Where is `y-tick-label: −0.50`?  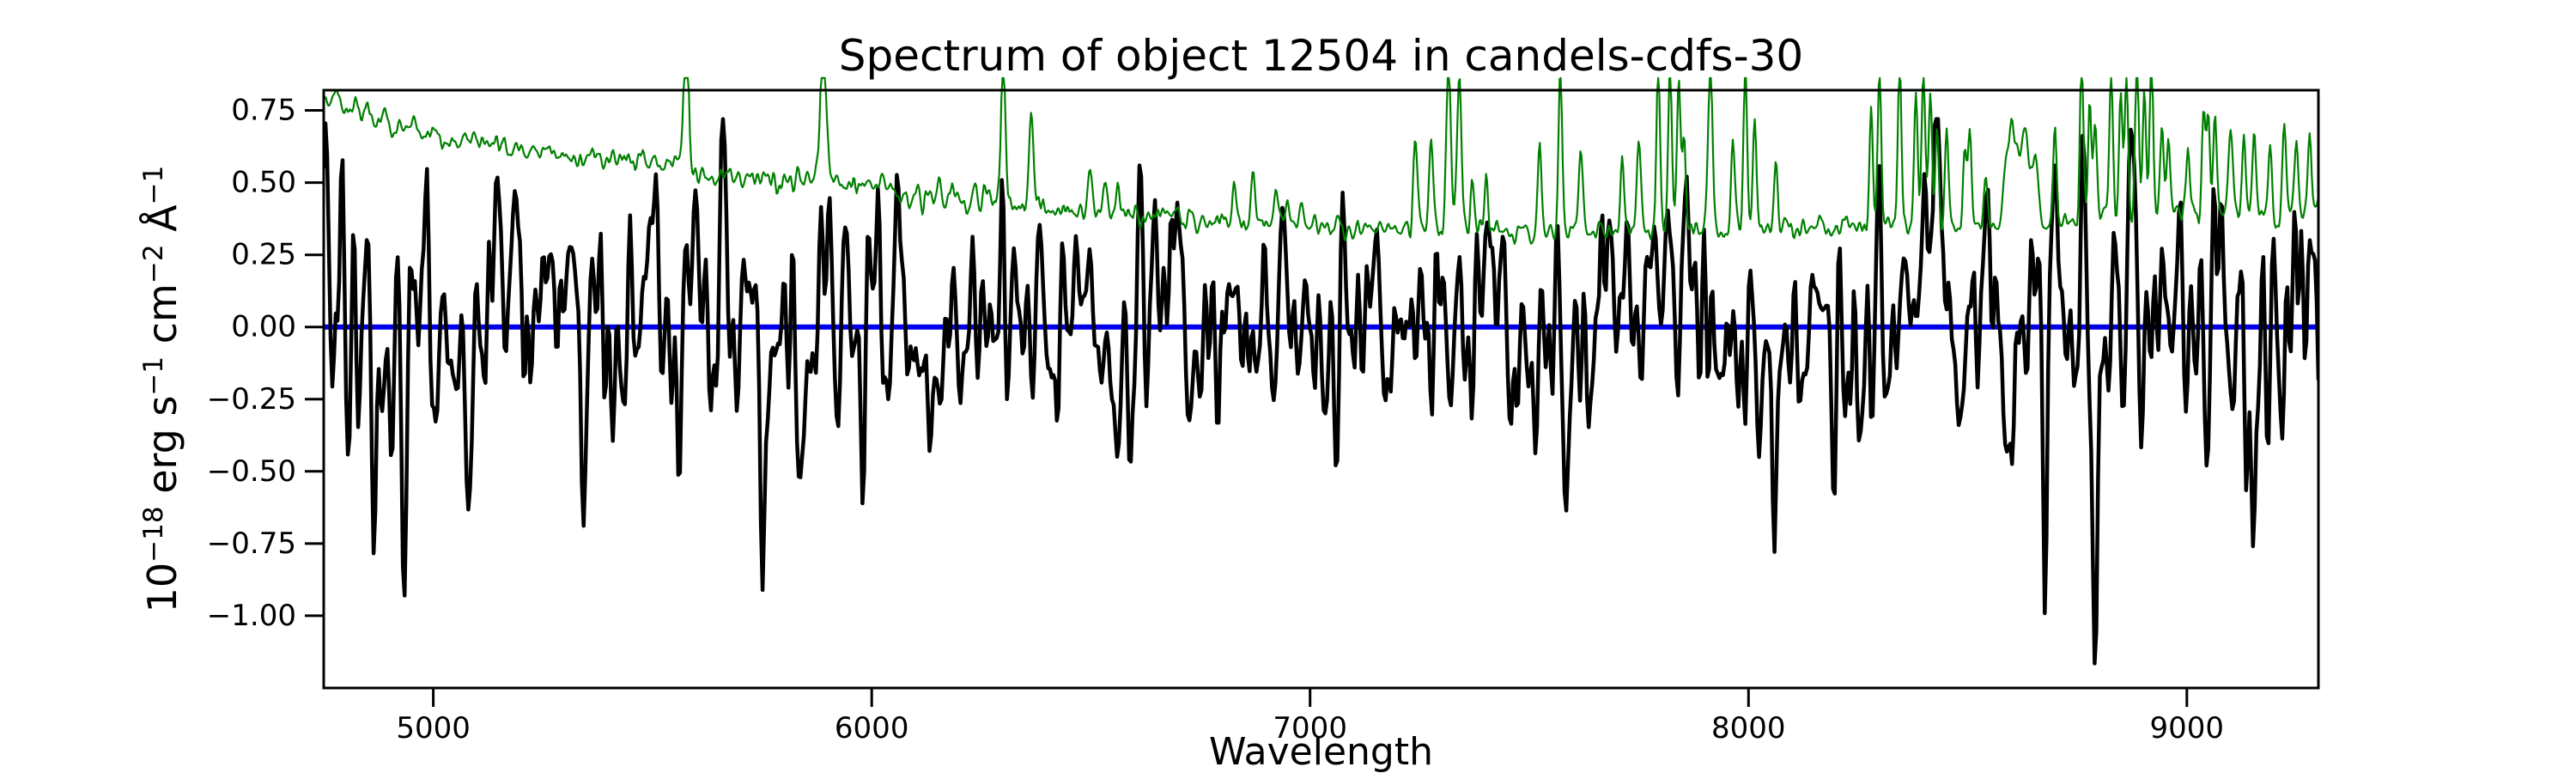 y-tick-label: −0.50 is located at coordinates (251, 471).